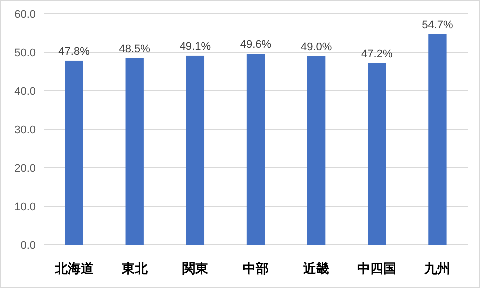 The width and height of the screenshot is (480, 288). What do you see at coordinates (377, 54) in the screenshot?
I see `data-label: 47.2%` at bounding box center [377, 54].